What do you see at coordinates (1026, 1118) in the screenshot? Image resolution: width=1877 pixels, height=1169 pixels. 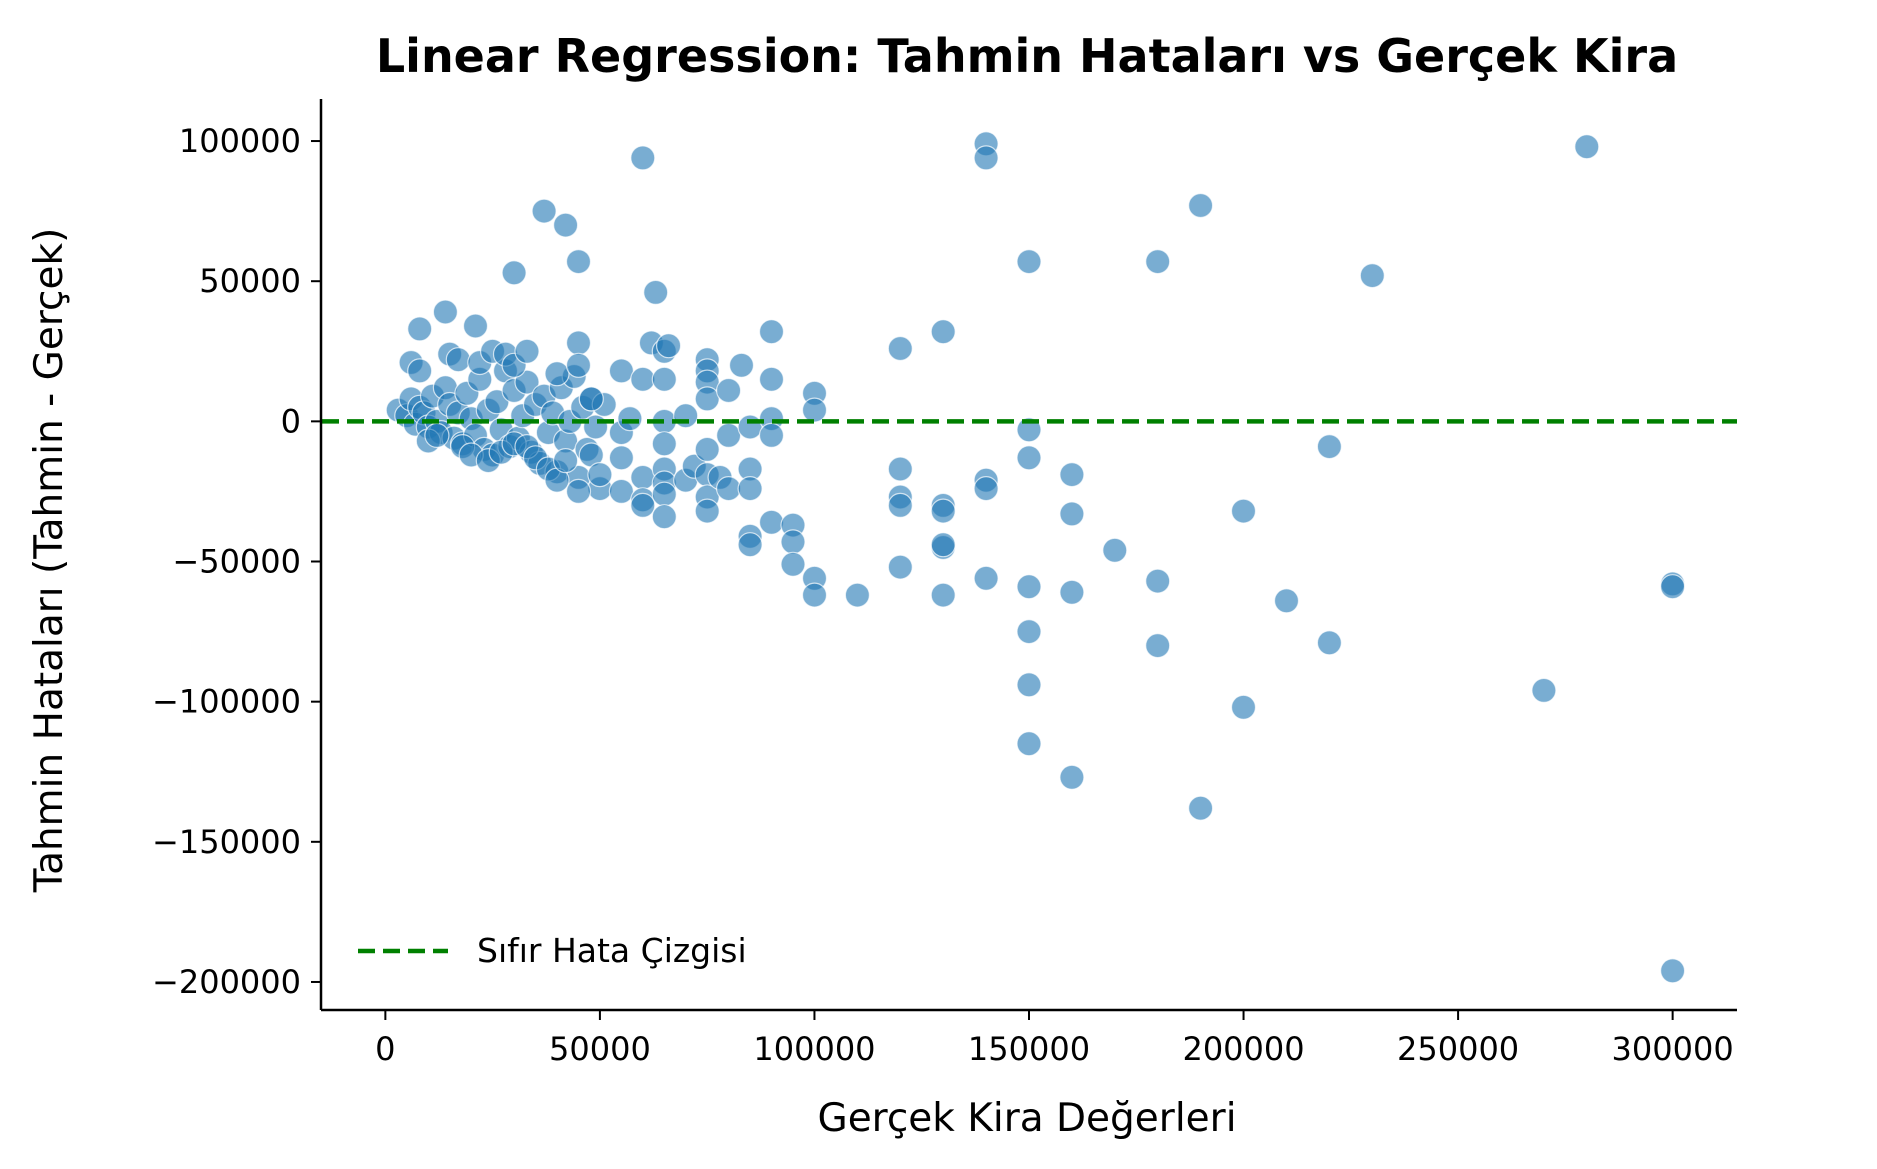 I see `x-axis-label: Gerçek Kira Değerleri` at bounding box center [1026, 1118].